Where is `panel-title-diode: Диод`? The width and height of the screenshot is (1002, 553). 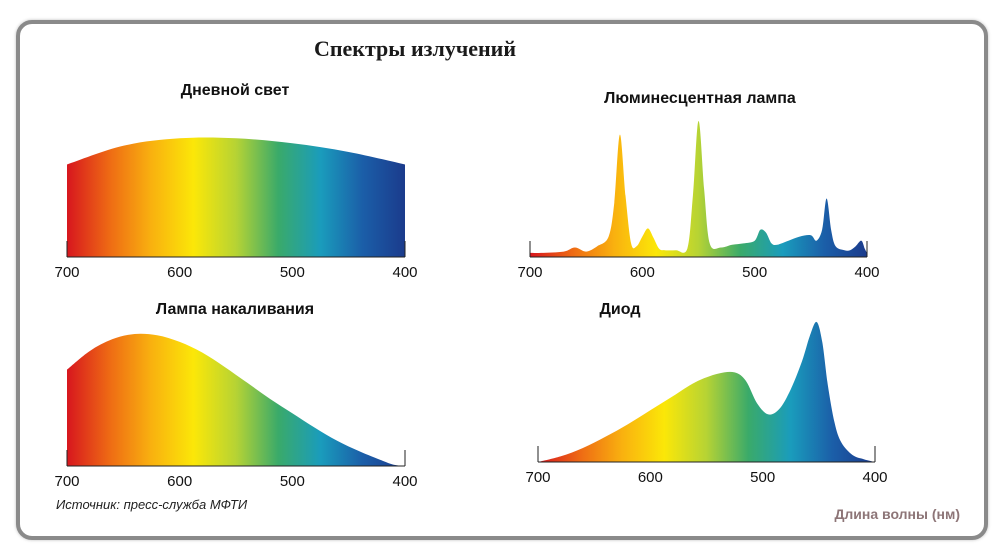 panel-title-diode: Диод is located at coordinates (620, 309).